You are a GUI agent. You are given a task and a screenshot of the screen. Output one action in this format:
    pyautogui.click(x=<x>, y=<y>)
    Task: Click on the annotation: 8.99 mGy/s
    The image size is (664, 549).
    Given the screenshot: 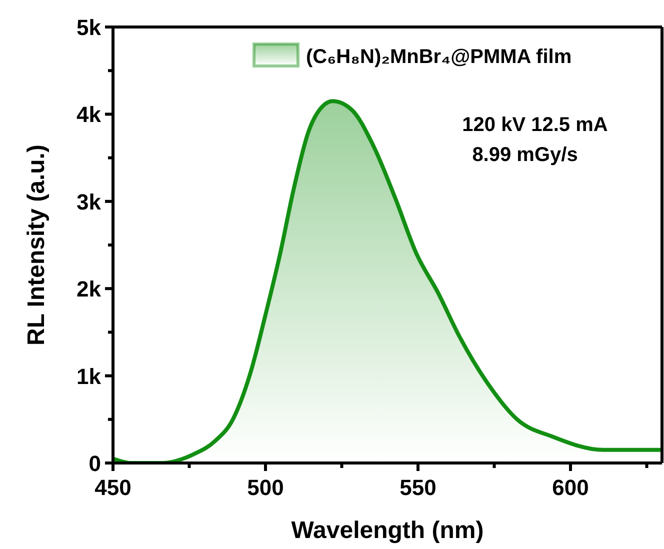 What is the action you would take?
    pyautogui.click(x=525, y=155)
    